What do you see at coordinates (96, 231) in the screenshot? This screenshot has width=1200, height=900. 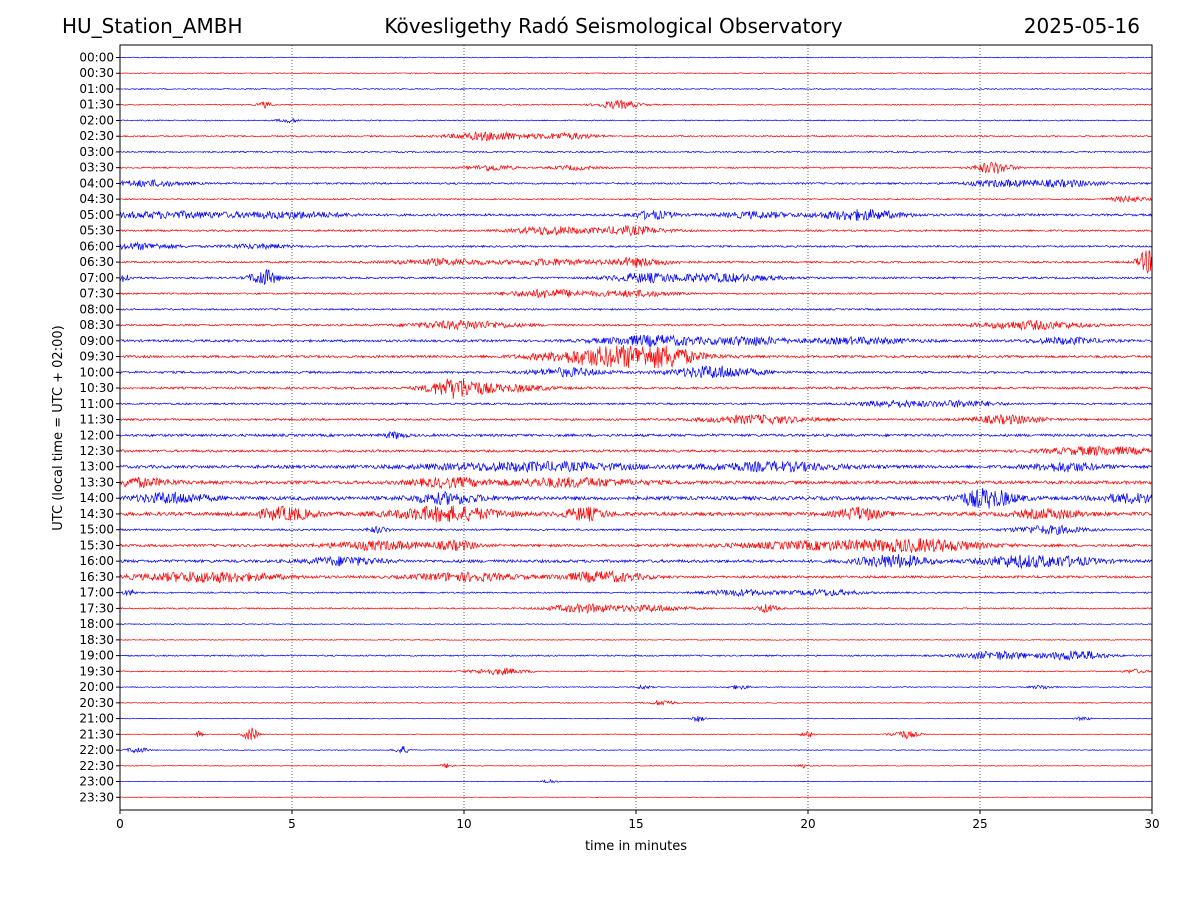 I see `y-tick-label: 05:30` at bounding box center [96, 231].